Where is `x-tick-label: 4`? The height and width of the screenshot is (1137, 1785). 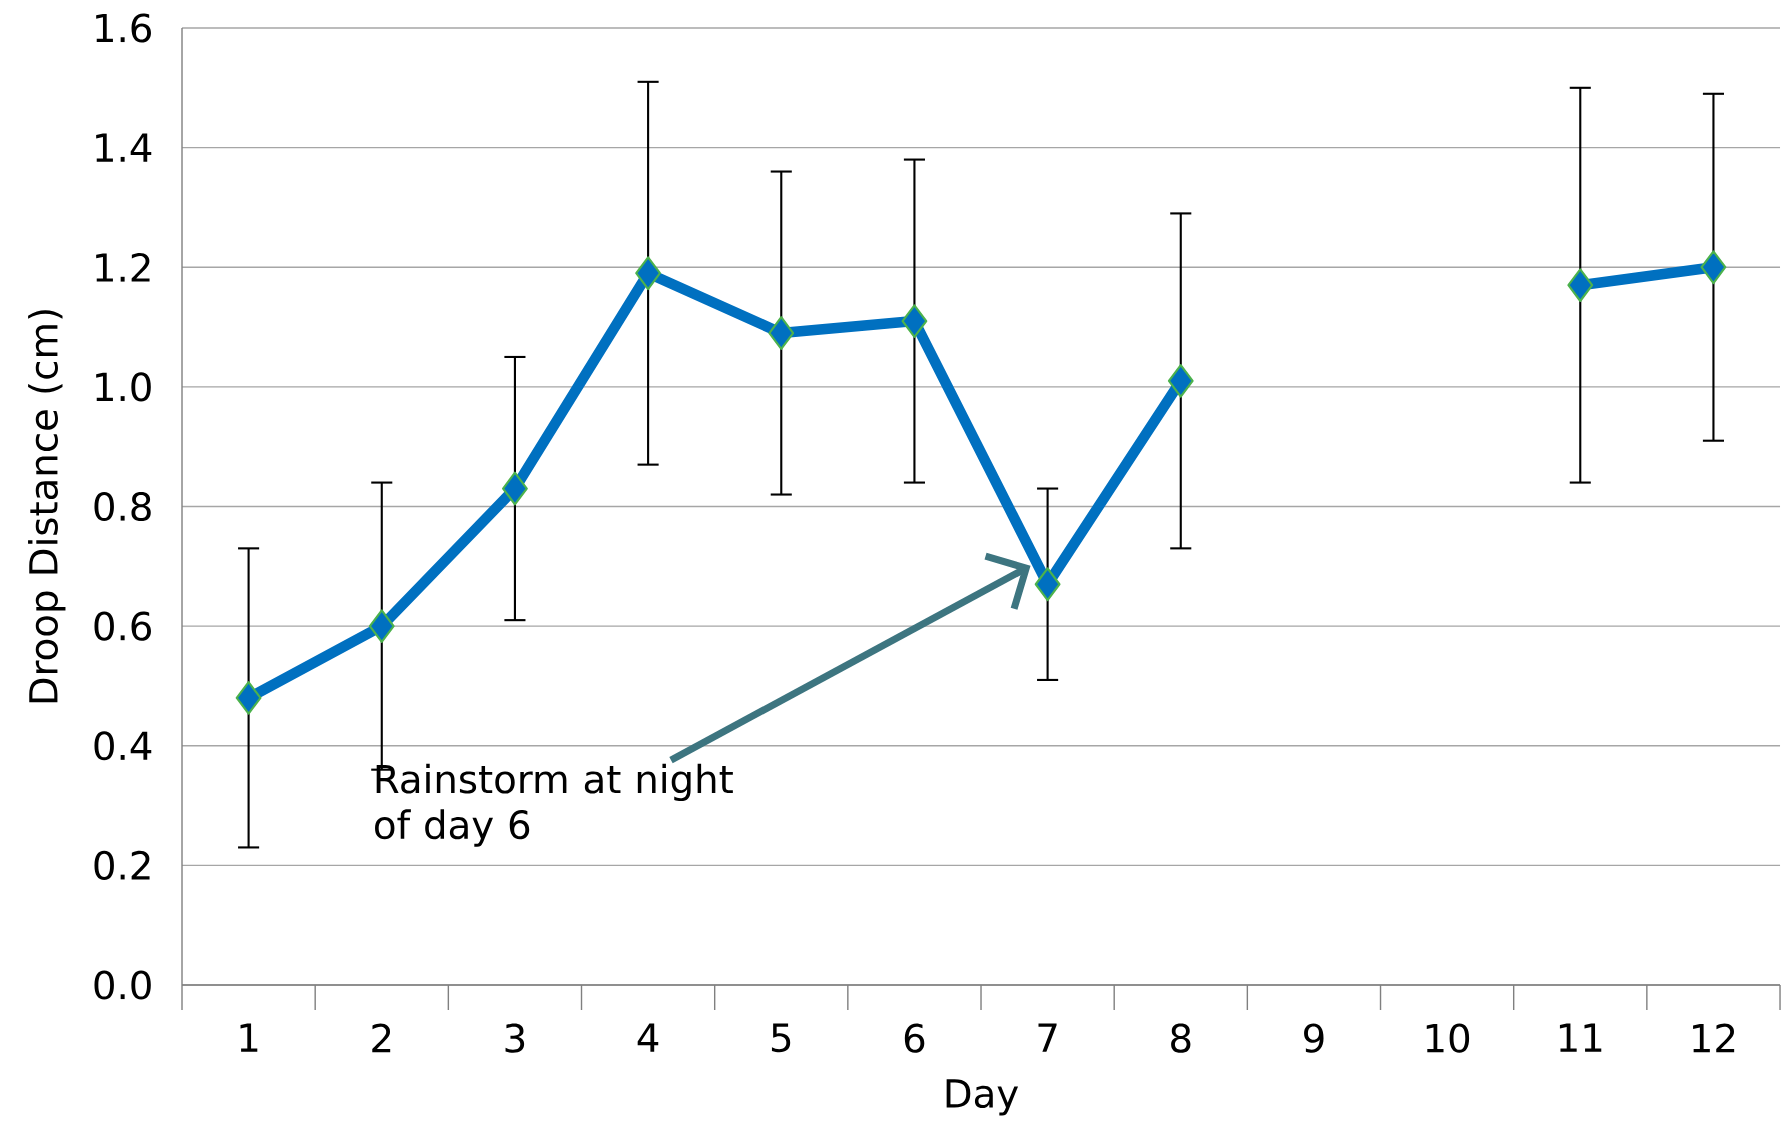 x-tick-label: 4 is located at coordinates (648, 1037).